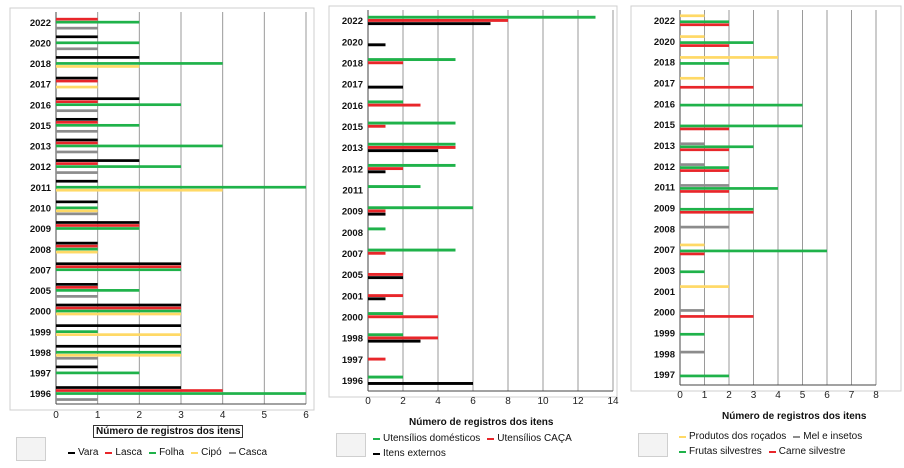 This screenshot has width=904, height=468. I want to click on bar-folha-2009, so click(98, 228).